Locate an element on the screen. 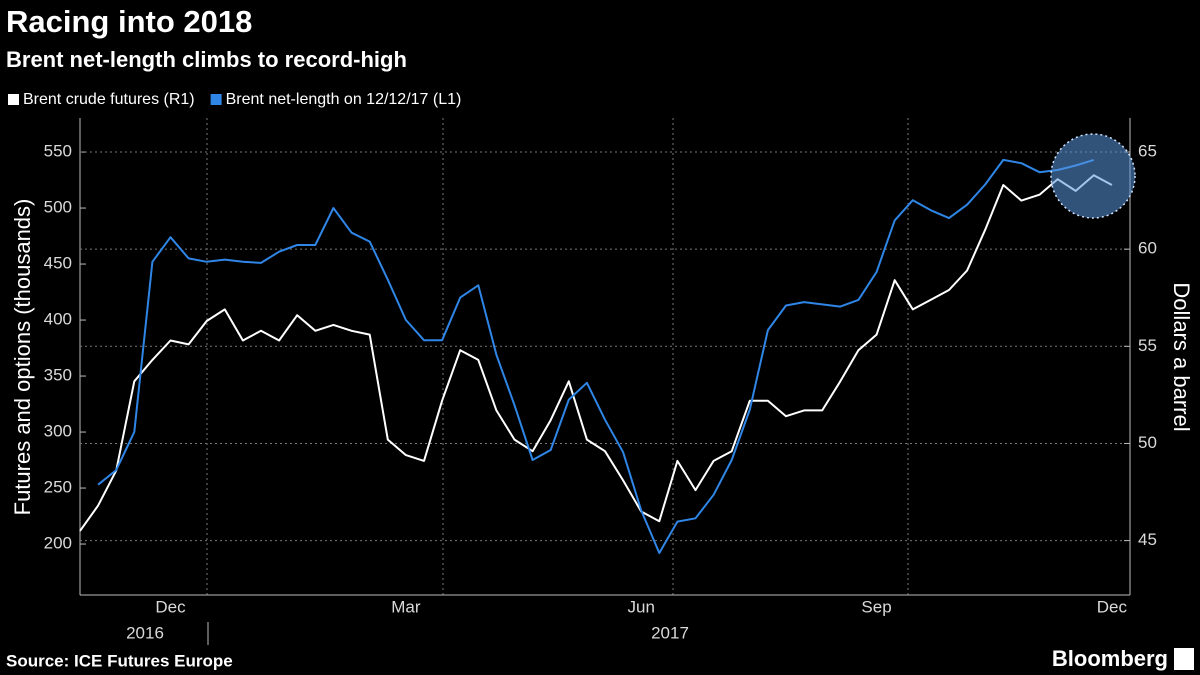  x-tick-label: Jun is located at coordinates (640, 606).